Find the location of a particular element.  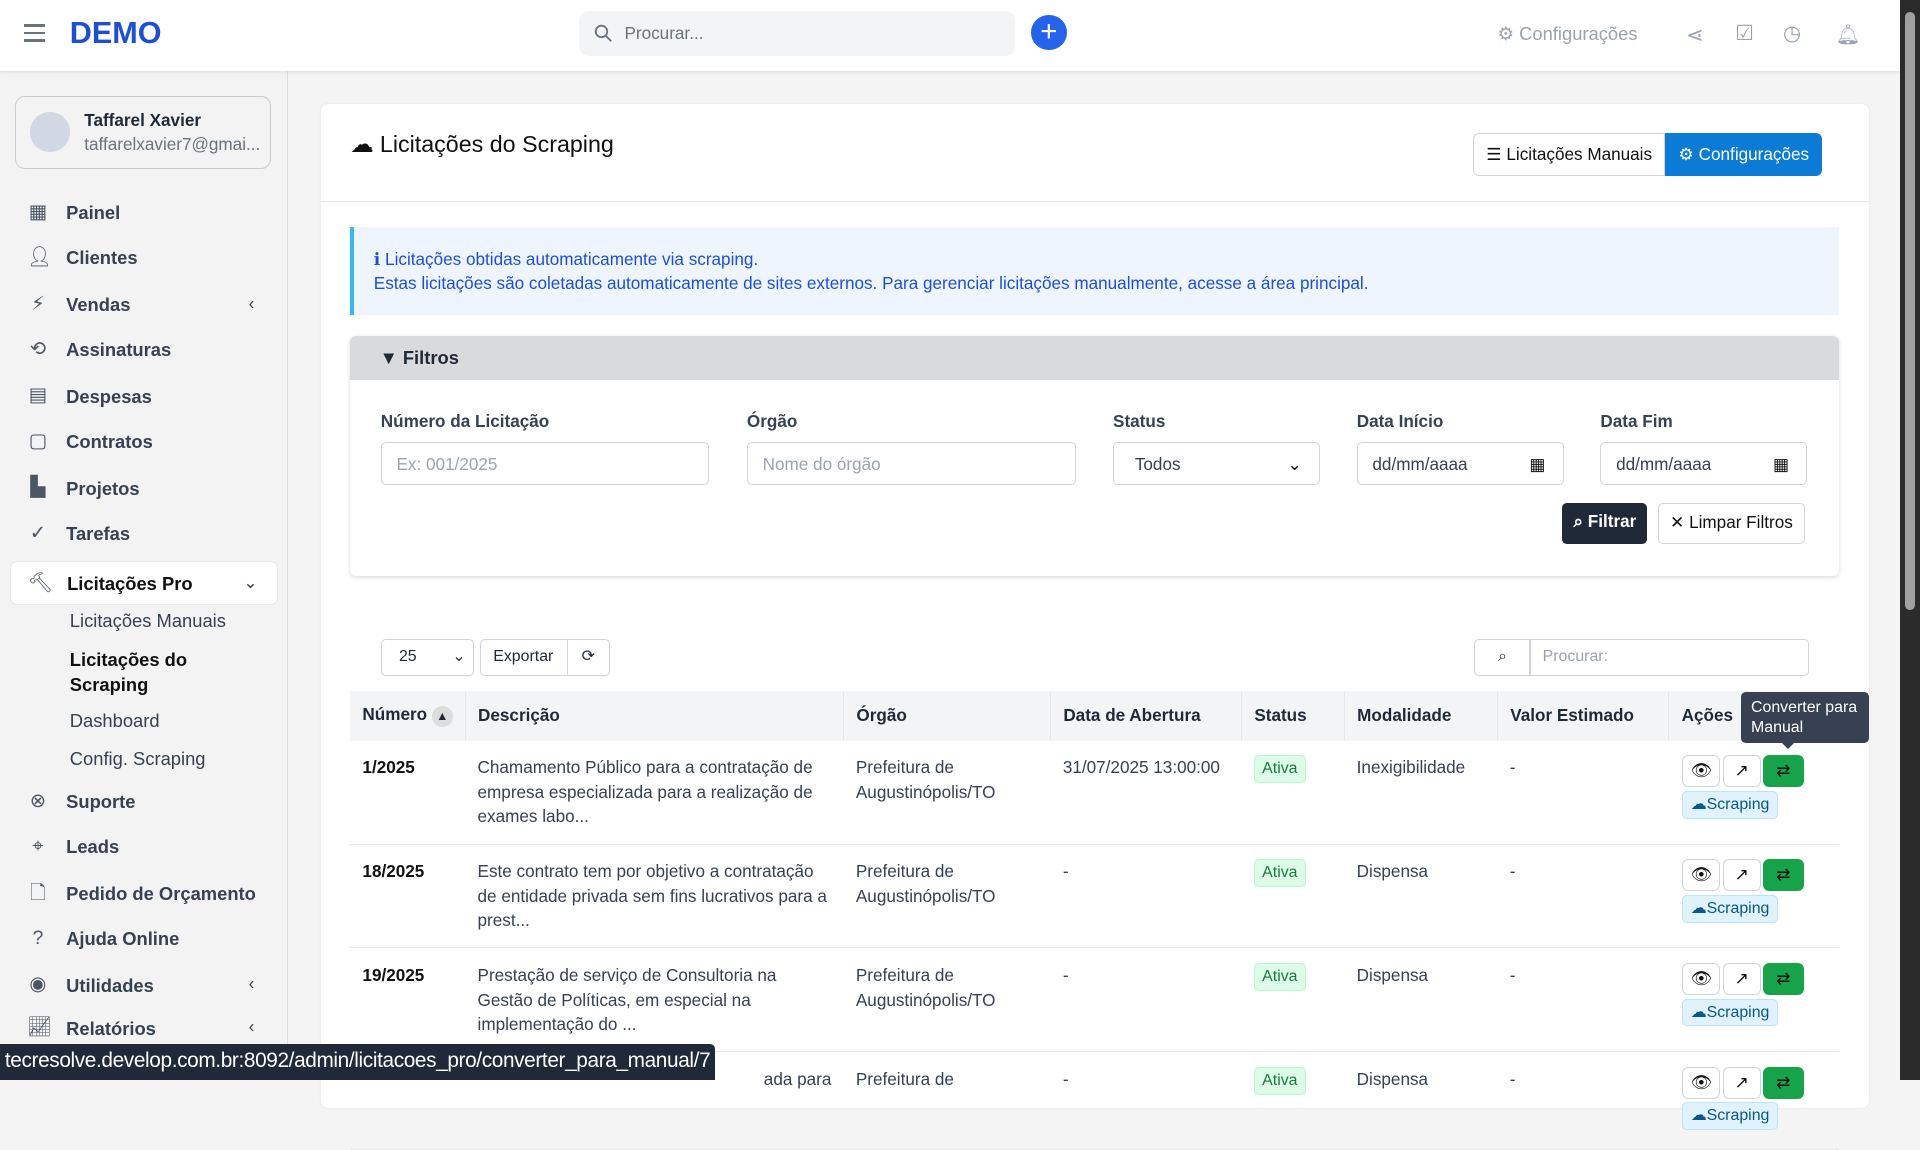

settings-link: ⚙ Configurações is located at coordinates (1568, 34).